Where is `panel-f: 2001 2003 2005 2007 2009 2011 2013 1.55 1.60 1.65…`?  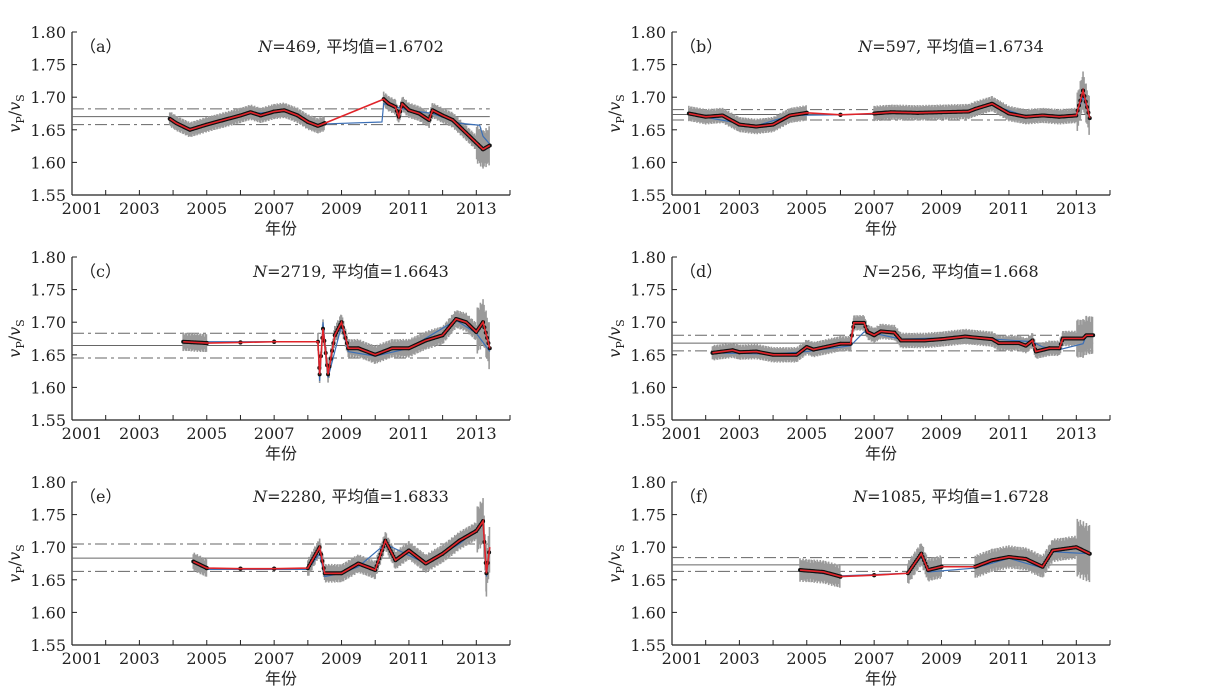
panel-f: 2001 2003 2005 2007 2009 2011 2013 1.55 1.60 1.65… is located at coordinates (858, 580).